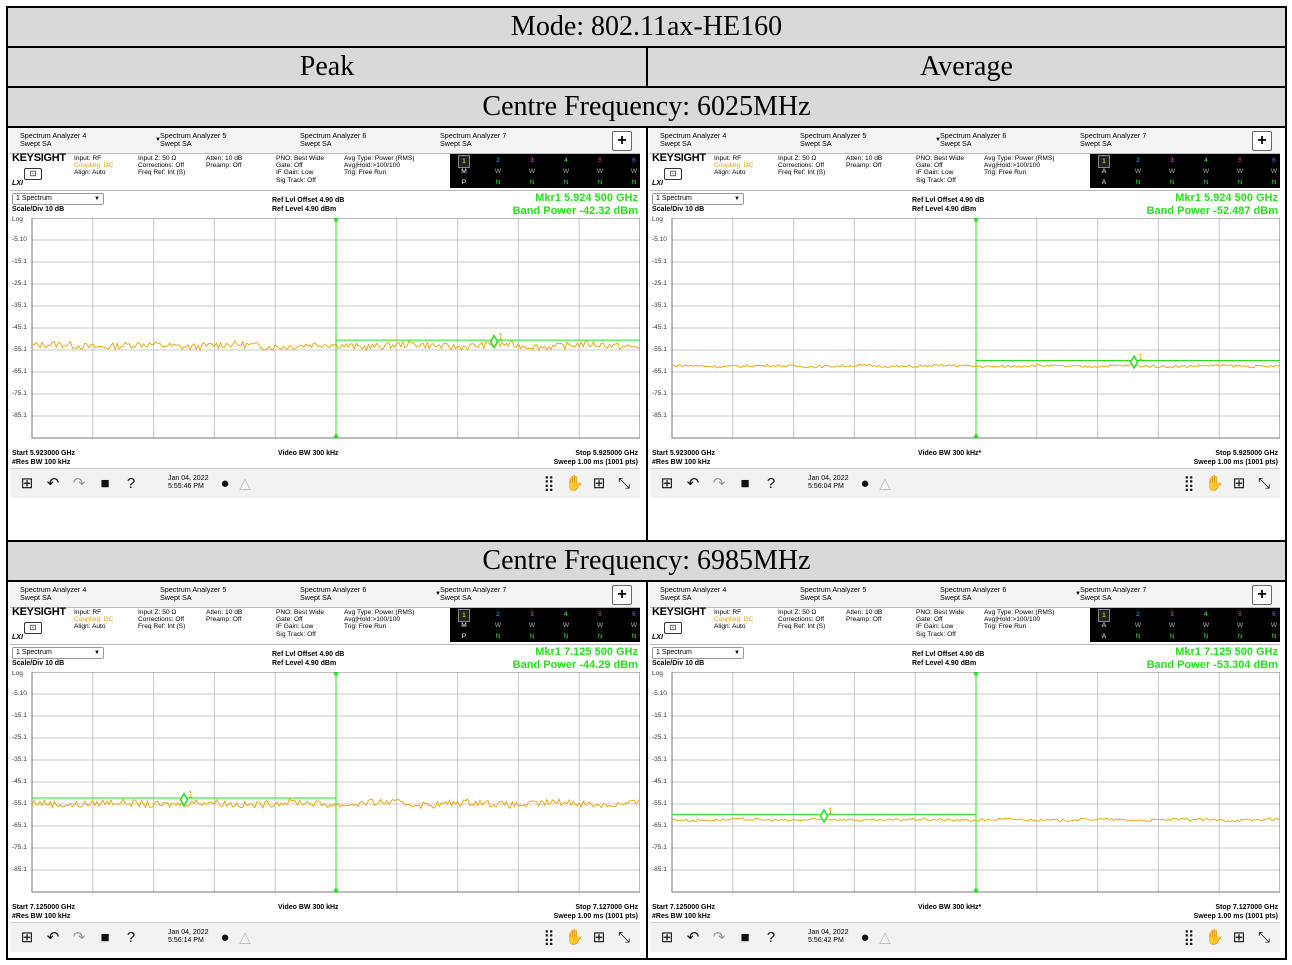 The width and height of the screenshot is (1292, 965). Describe the element at coordinates (870, 142) in the screenshot. I see `analyzer-tab: Spectrum Analyzer 5 Swept SA ▼` at that location.